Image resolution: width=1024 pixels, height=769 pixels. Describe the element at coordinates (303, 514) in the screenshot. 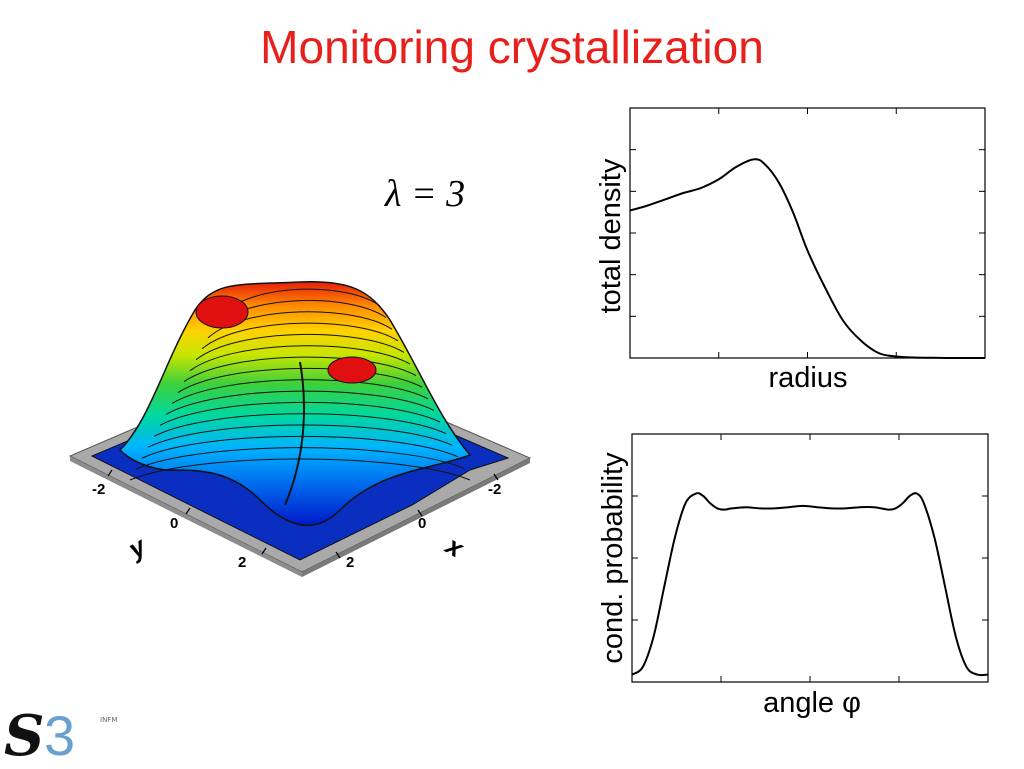

I see `surface-tick-marks` at that location.